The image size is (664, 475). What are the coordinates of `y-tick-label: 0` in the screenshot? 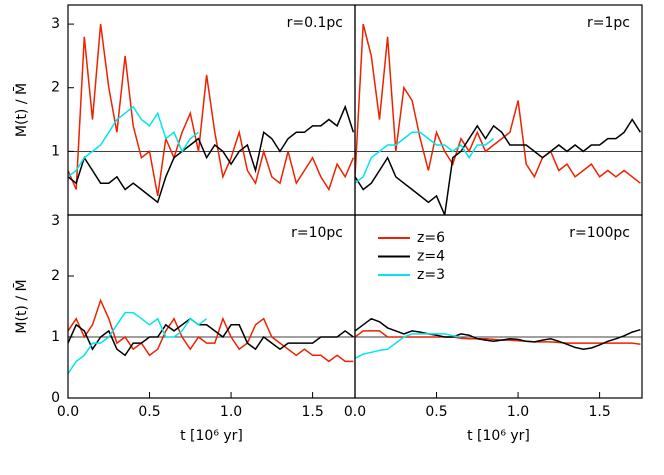 It's located at (55, 398).